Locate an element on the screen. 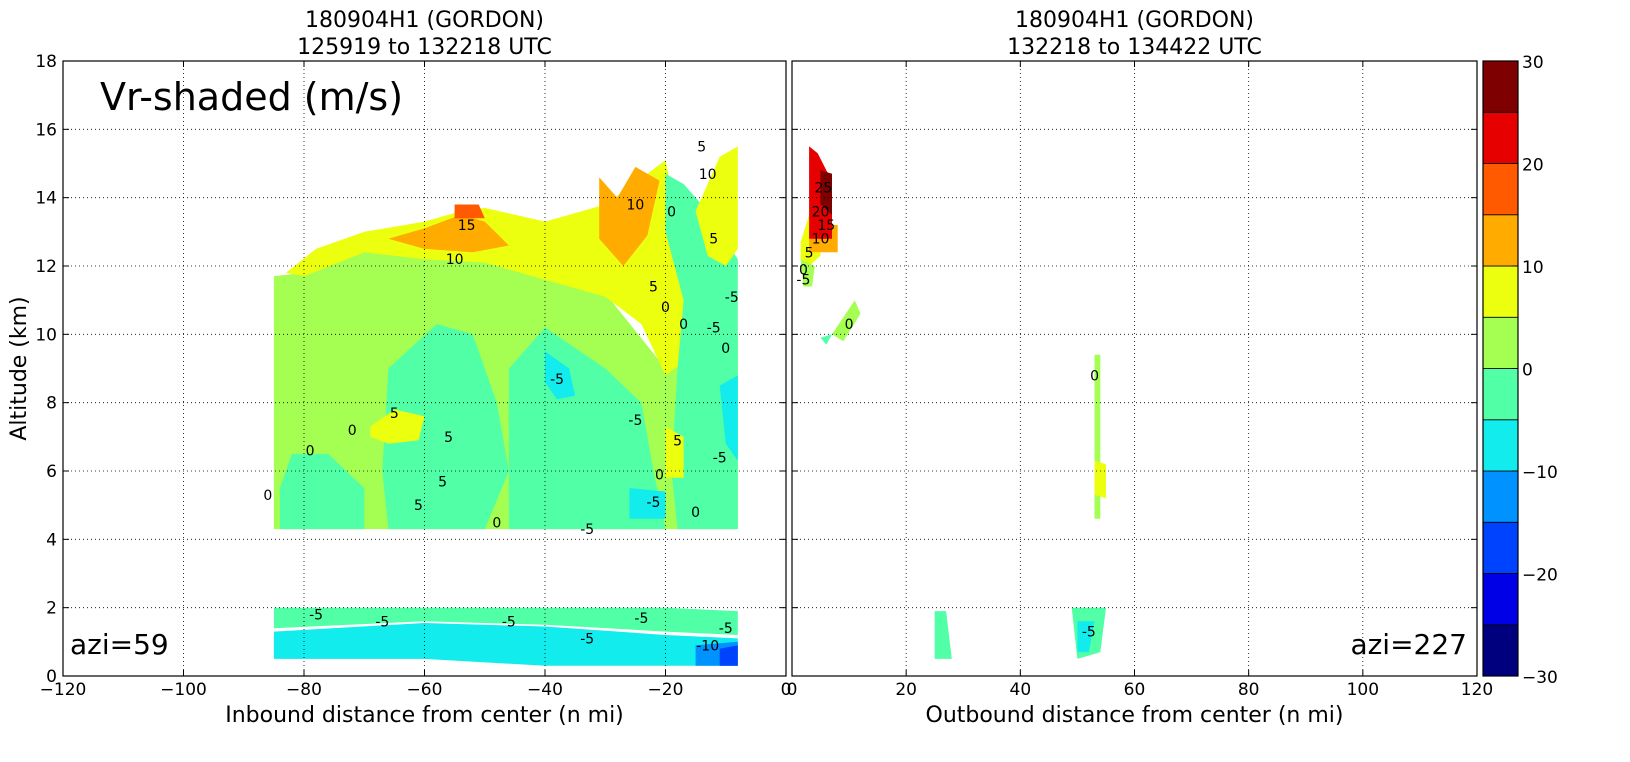 The image size is (1630, 762). y-axis-label: Altitude (km) is located at coordinates (19, 368).